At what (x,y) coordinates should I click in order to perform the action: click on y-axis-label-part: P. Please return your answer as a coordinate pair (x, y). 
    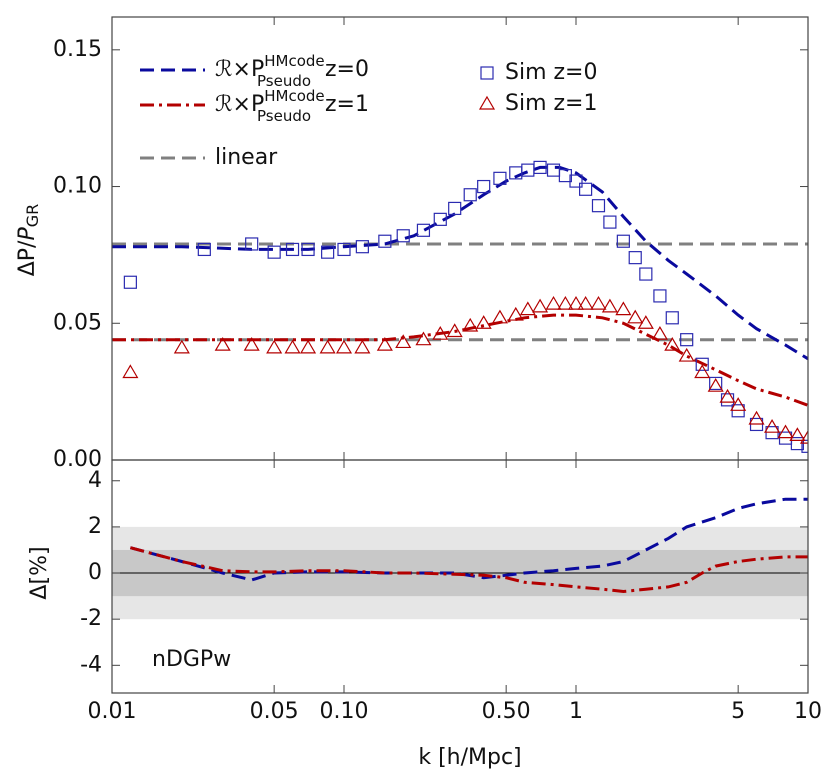
    Looking at the image, I should click on (27, 234).